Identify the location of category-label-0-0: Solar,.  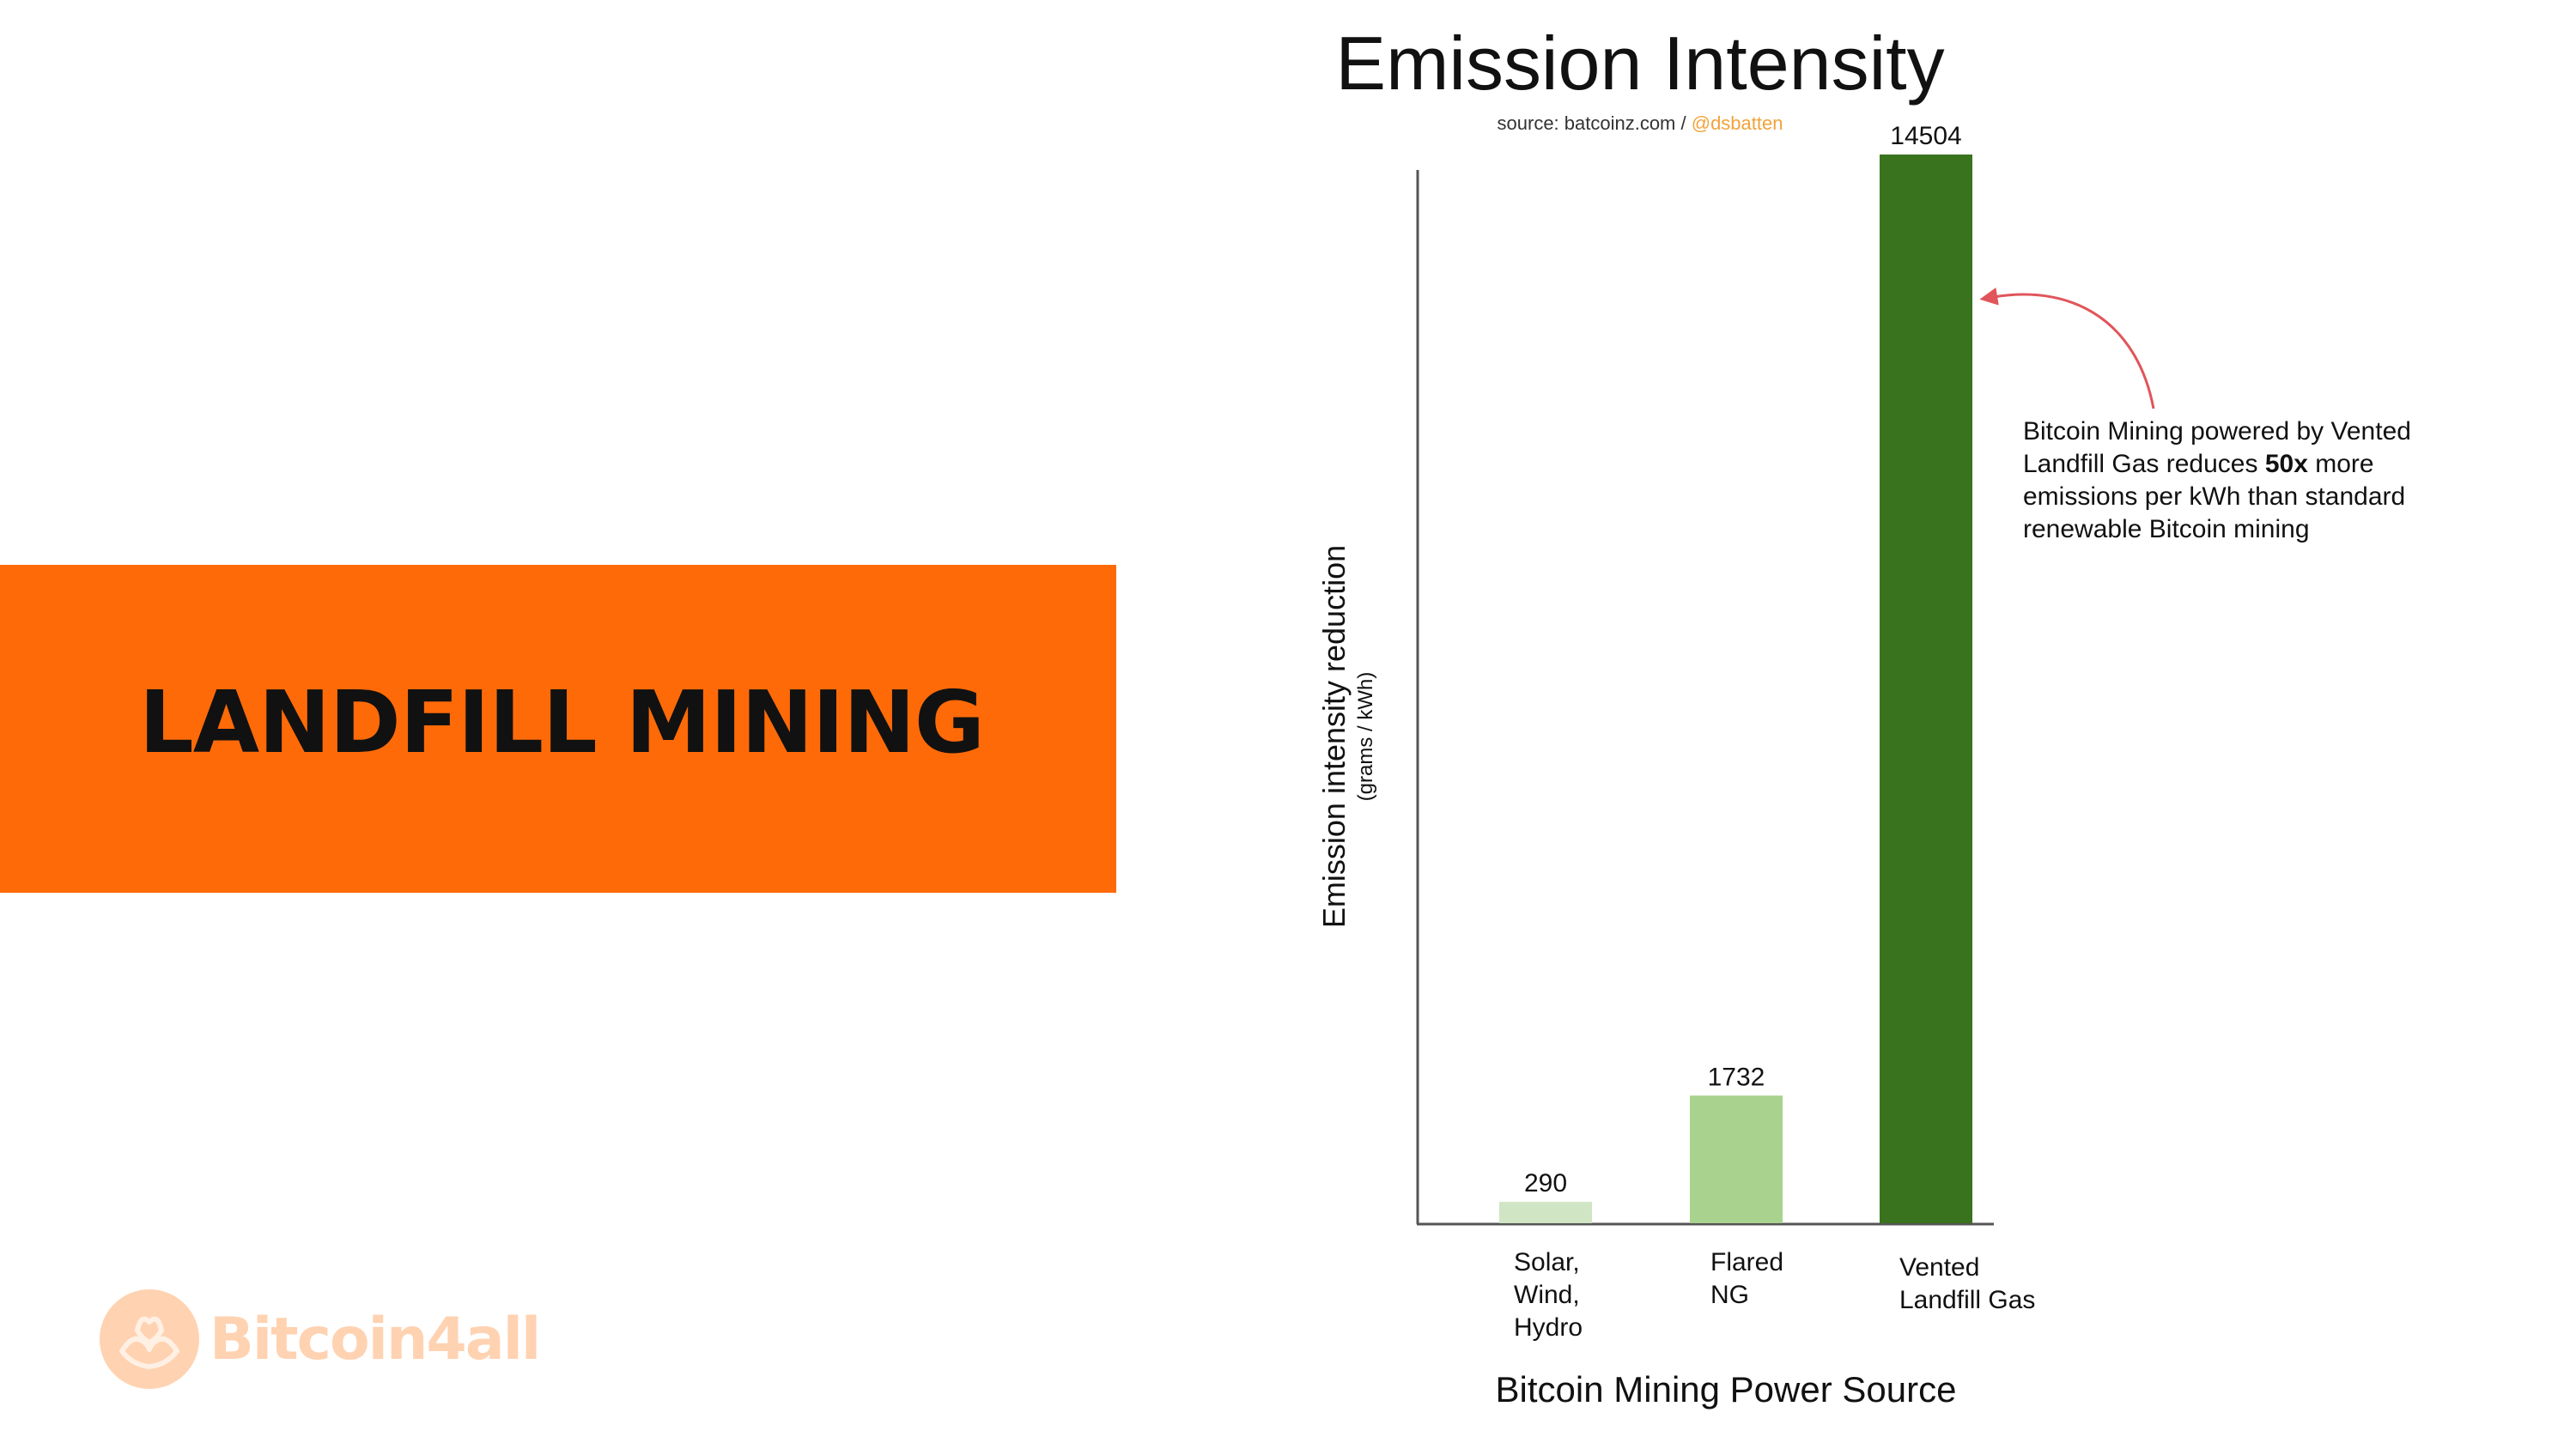
(1547, 1262).